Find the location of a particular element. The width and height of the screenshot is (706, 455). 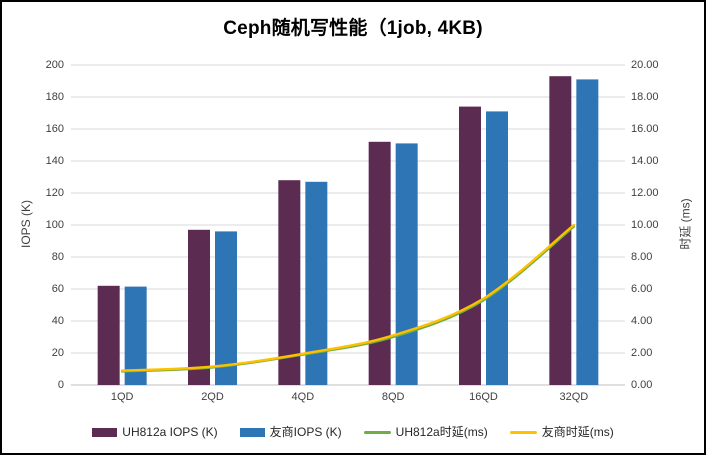

x-axis-label-32qd: 32QD is located at coordinates (574, 397).